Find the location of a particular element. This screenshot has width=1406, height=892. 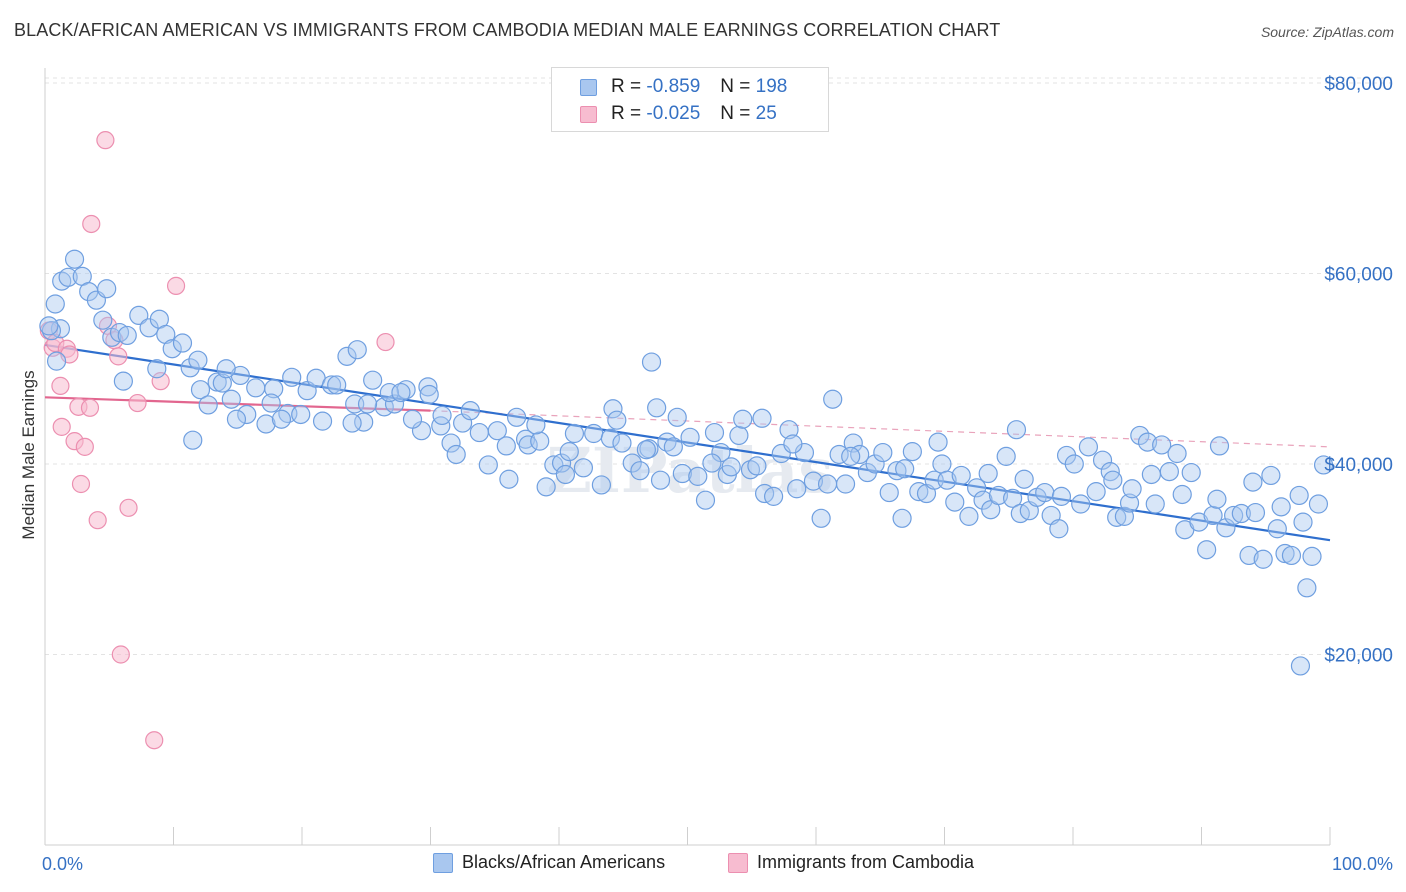

n-label: N = is located at coordinates (735, 86).